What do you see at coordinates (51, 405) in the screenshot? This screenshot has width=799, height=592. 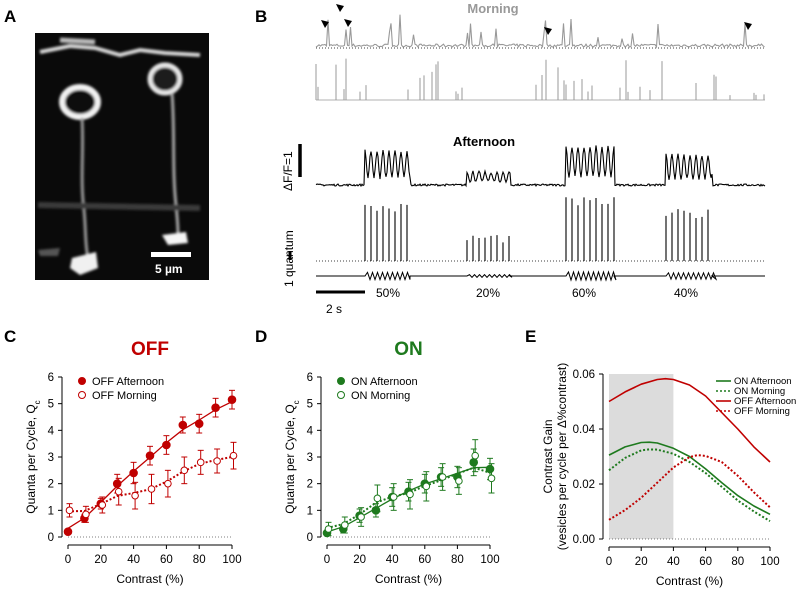 I see `y-tick-label: 5` at bounding box center [51, 405].